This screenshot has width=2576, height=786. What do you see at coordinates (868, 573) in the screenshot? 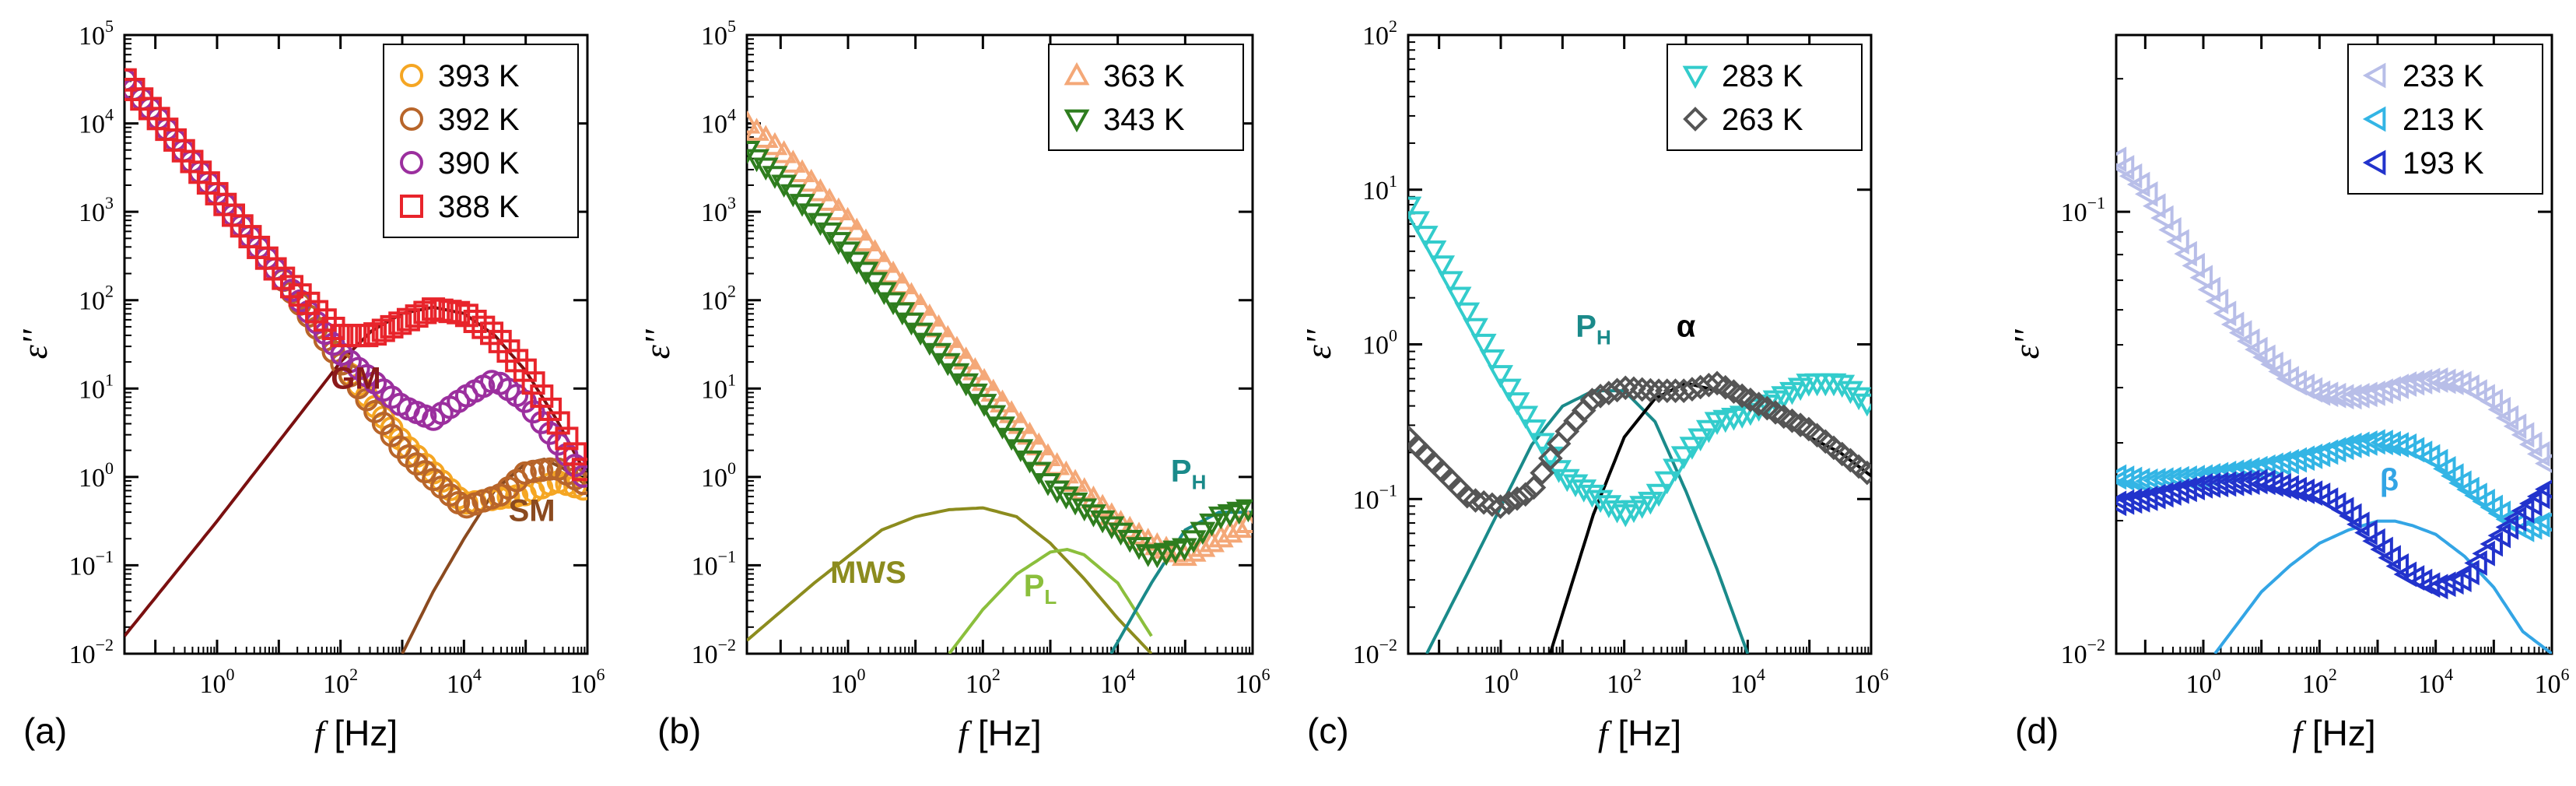
I see `annotation-label: MWS` at bounding box center [868, 573].